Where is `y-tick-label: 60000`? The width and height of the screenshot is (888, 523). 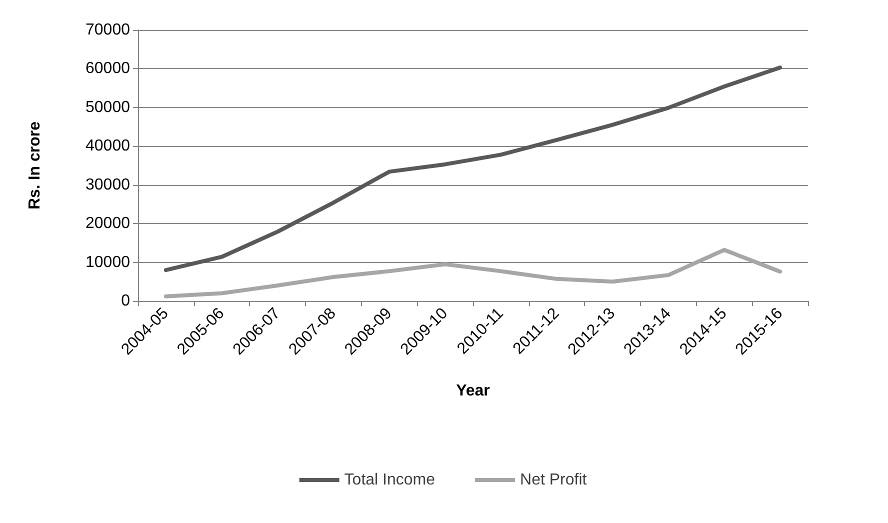 y-tick-label: 60000 is located at coordinates (108, 69).